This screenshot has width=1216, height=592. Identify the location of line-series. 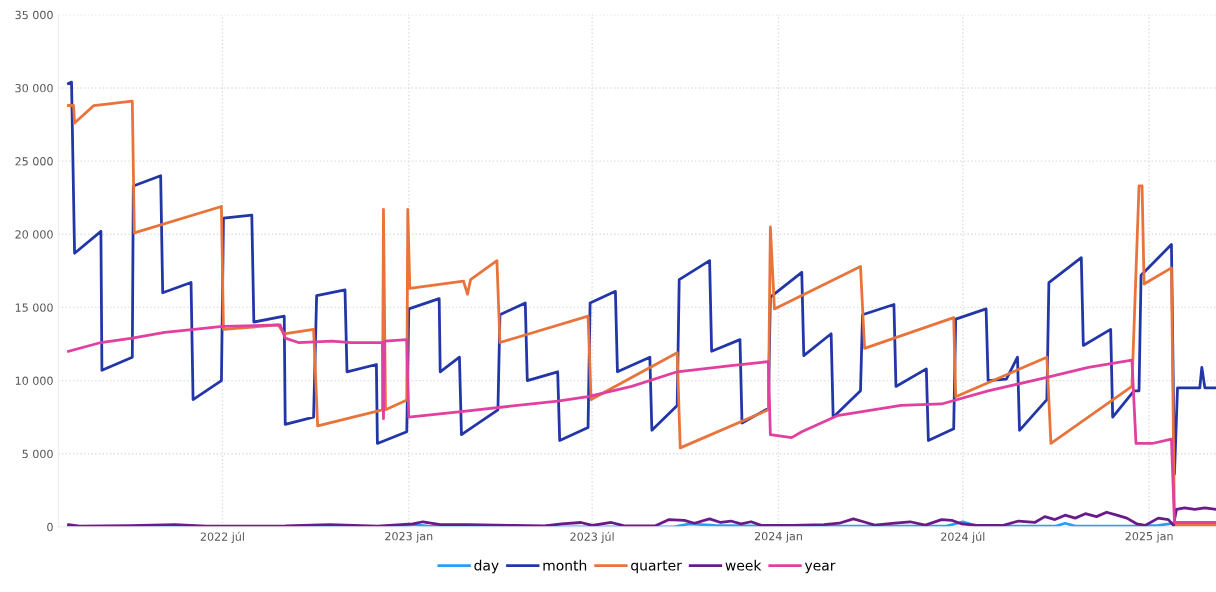
(641, 516).